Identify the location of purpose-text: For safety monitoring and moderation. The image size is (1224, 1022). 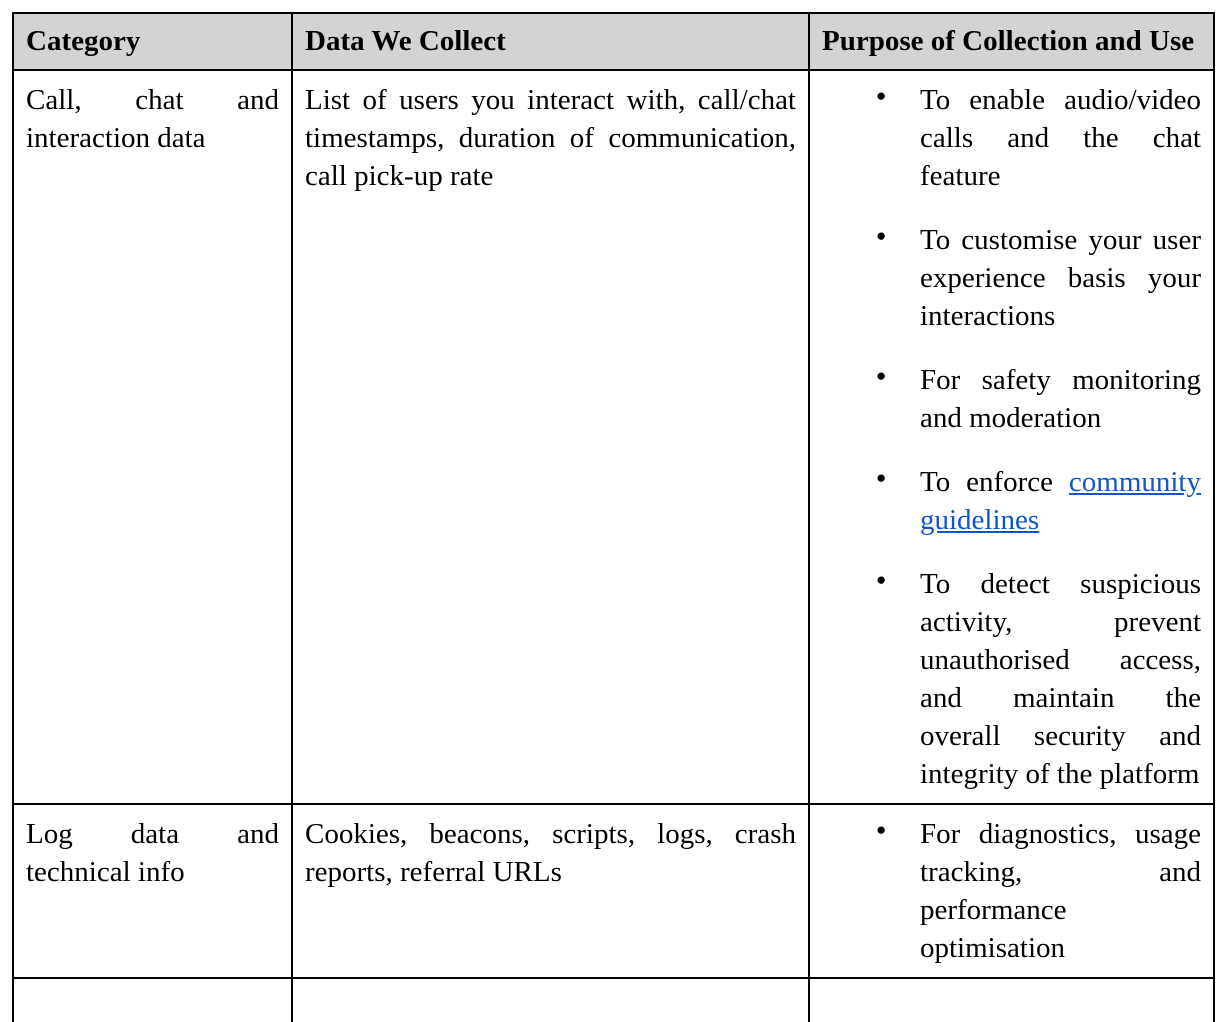
(1060, 399).